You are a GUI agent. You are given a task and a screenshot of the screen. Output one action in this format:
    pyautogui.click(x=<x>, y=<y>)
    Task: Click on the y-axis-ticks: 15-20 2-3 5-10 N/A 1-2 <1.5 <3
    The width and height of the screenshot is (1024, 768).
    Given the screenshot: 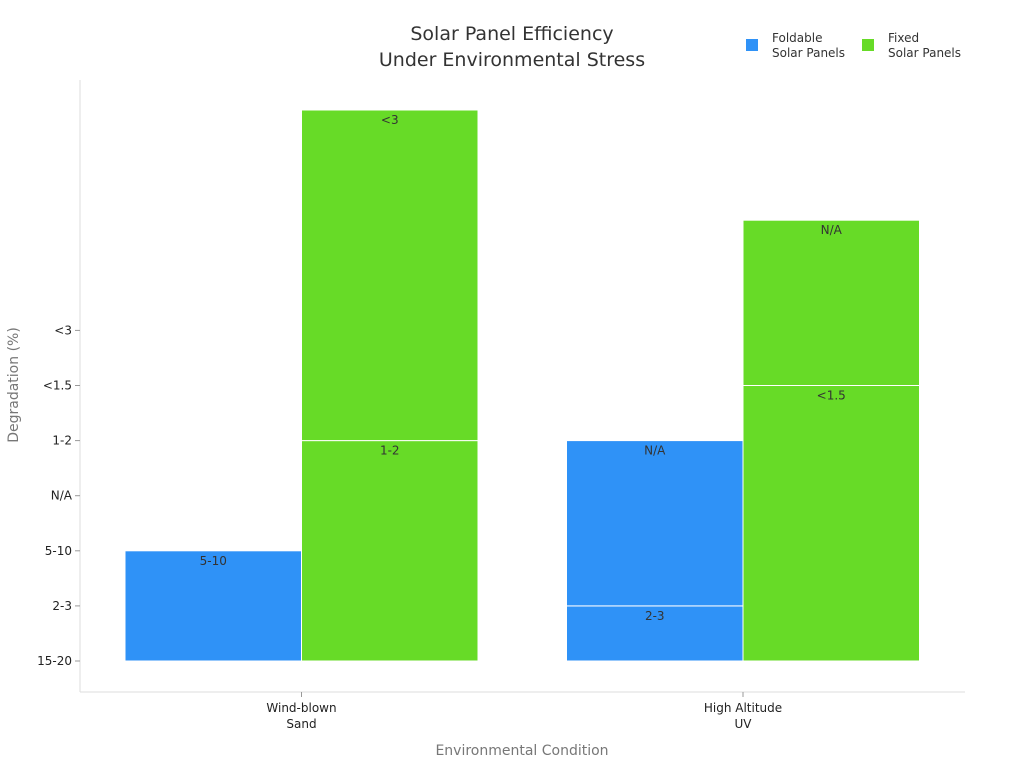 What is the action you would take?
    pyautogui.click(x=58, y=495)
    